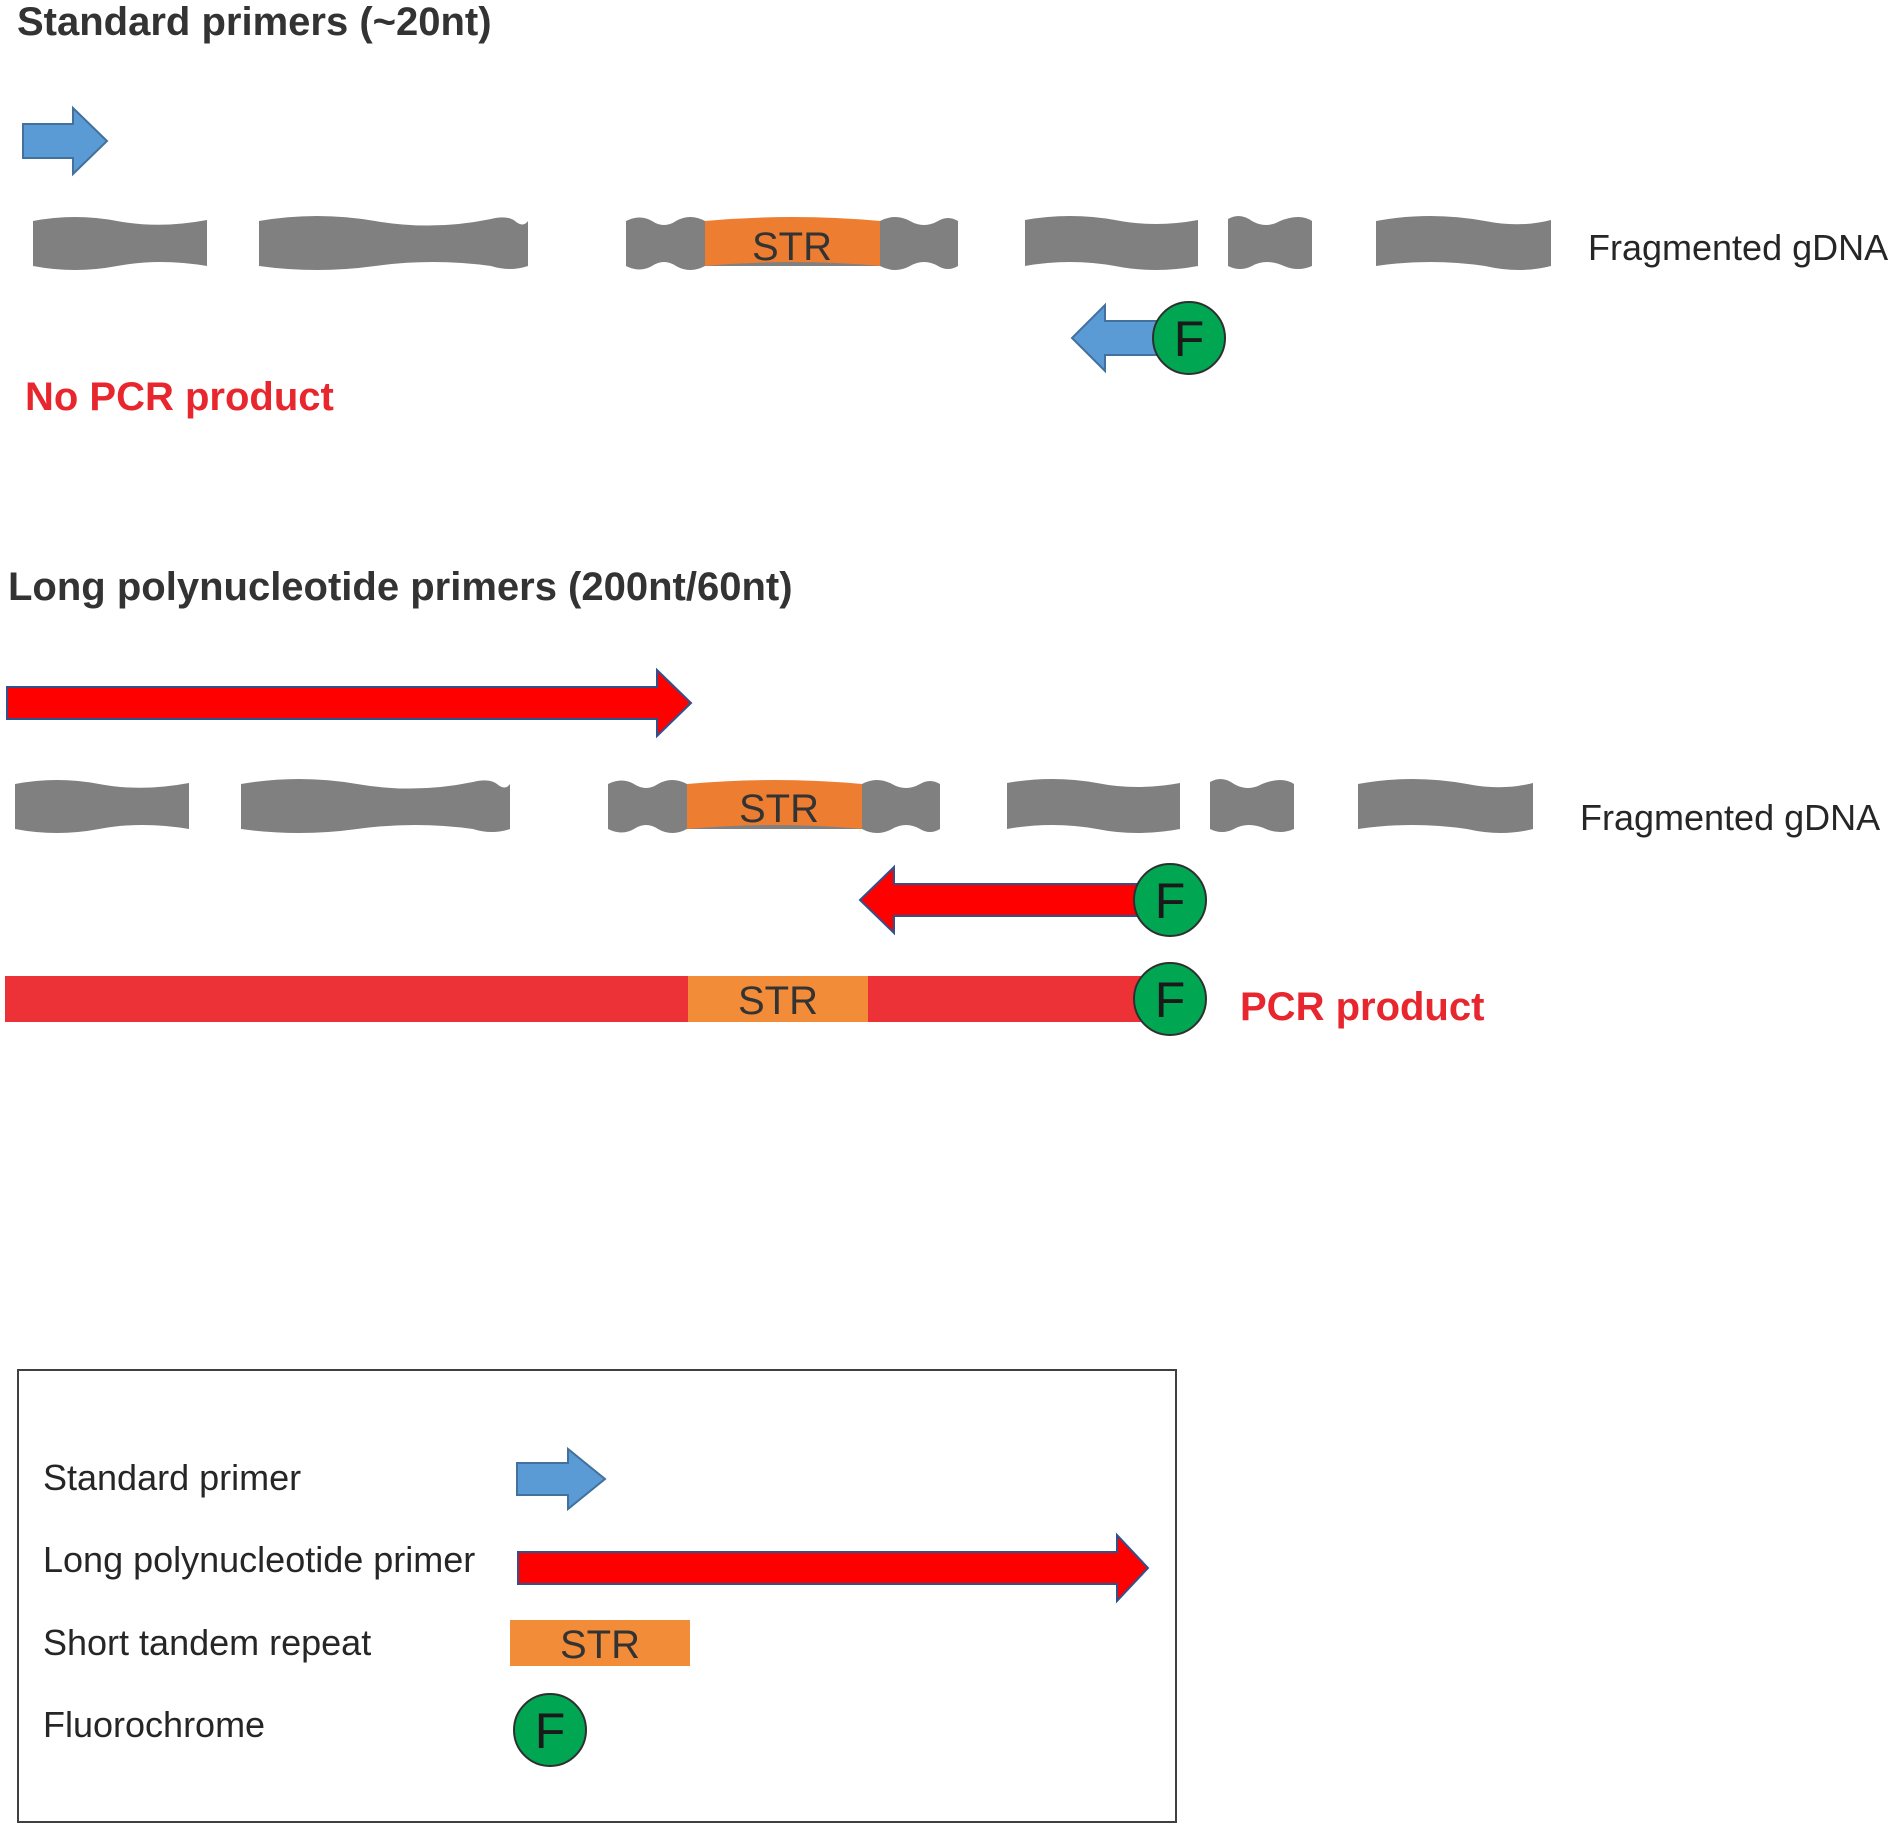  What do you see at coordinates (259, 1559) in the screenshot?
I see `legend-label-long-primer: Long polynucleotide primer` at bounding box center [259, 1559].